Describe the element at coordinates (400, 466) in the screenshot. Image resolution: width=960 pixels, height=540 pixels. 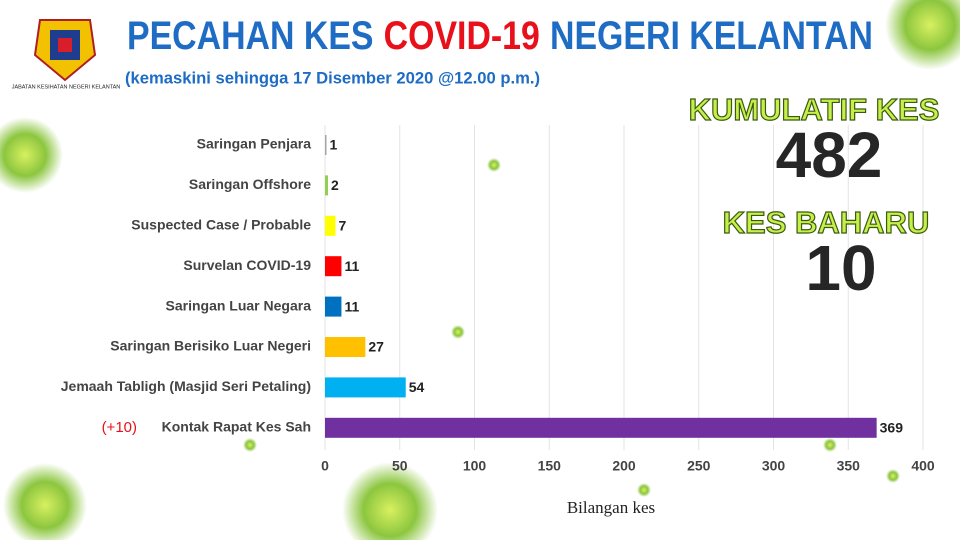
I see `x-tick-label: 50` at that location.